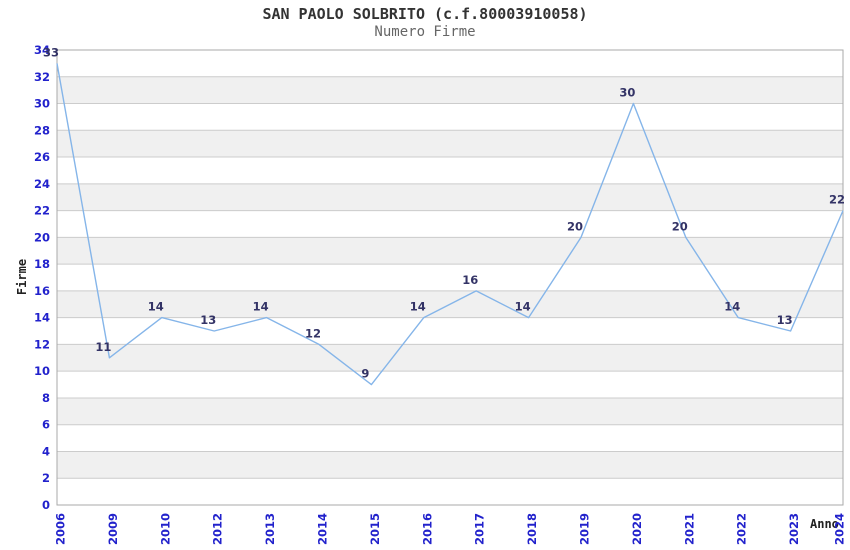 This screenshot has width=850, height=550. I want to click on x-tick-label: 2009, so click(113, 529).